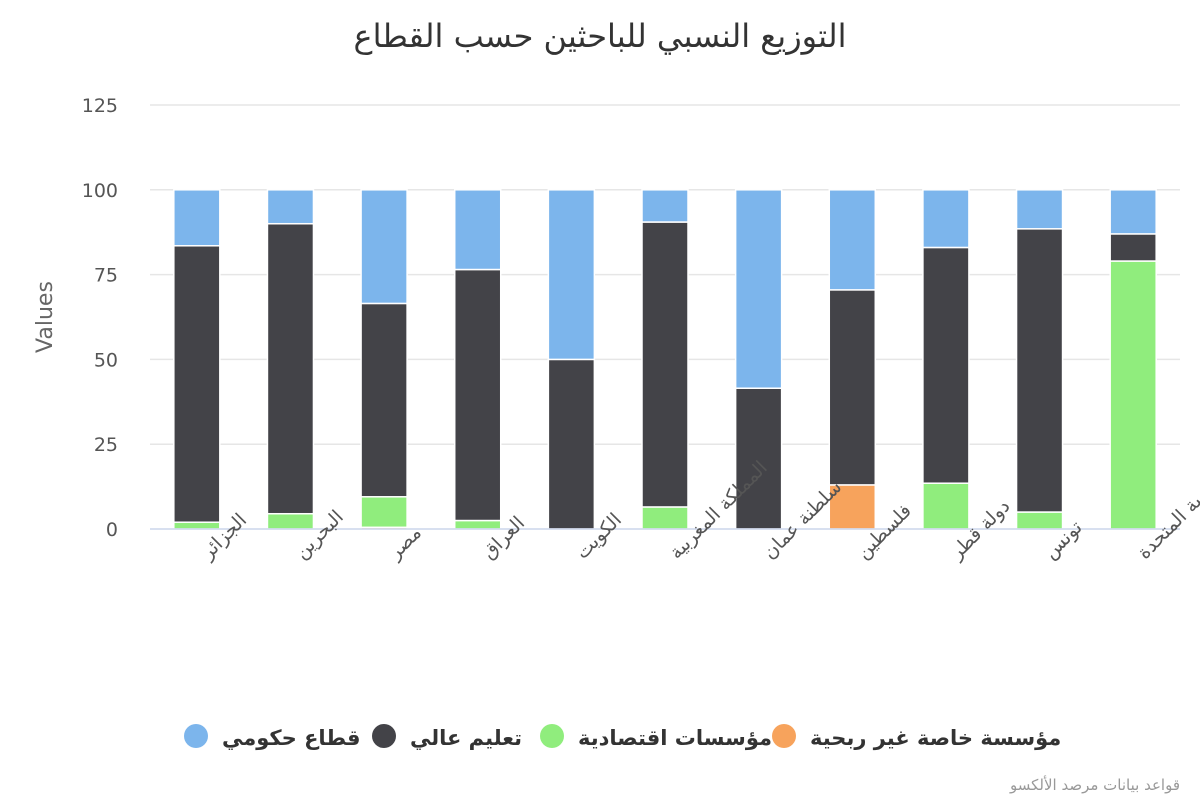 The image size is (1200, 800). I want to click on y-tick-label: 0, so click(112, 530).